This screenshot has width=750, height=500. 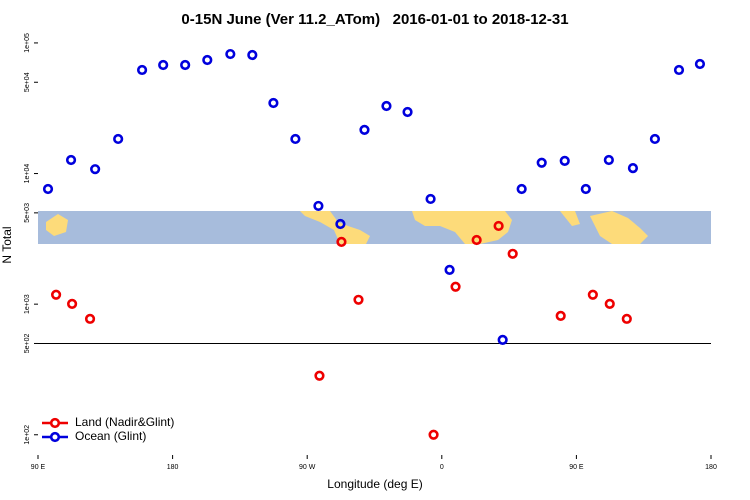 I want to click on legend-label: Ocean (Glint), so click(x=110, y=436).